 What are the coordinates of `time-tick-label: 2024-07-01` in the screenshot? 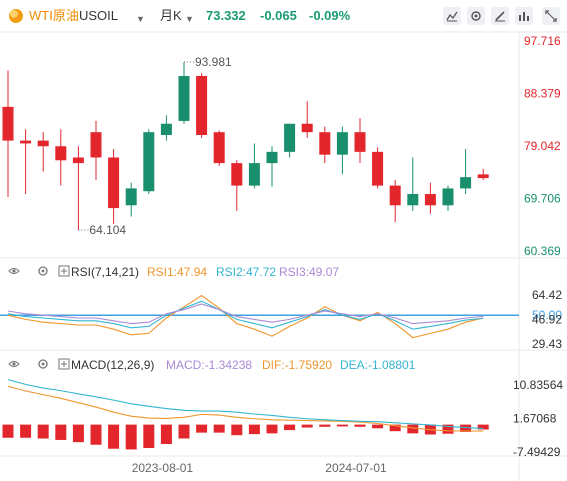 It's located at (356, 468).